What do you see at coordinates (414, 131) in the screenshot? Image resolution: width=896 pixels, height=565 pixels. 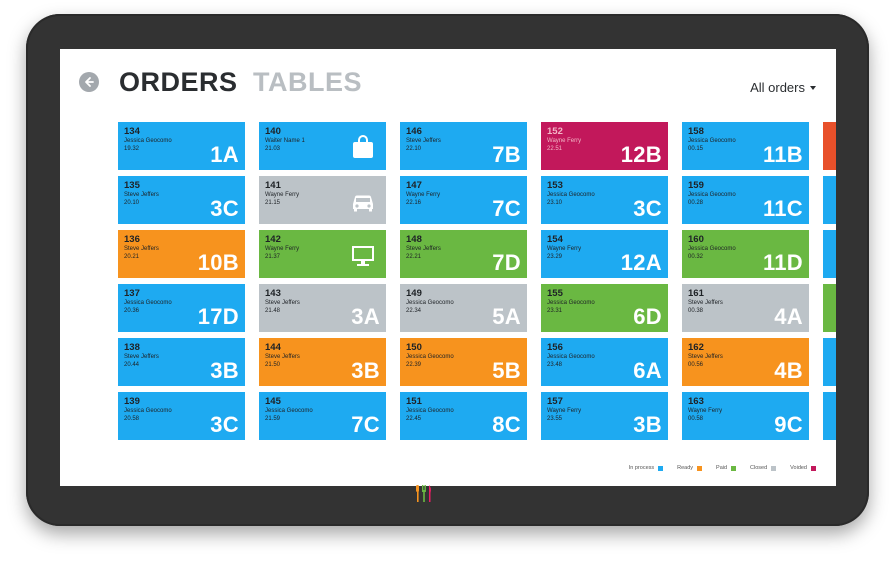 I see `order-number: 146` at bounding box center [414, 131].